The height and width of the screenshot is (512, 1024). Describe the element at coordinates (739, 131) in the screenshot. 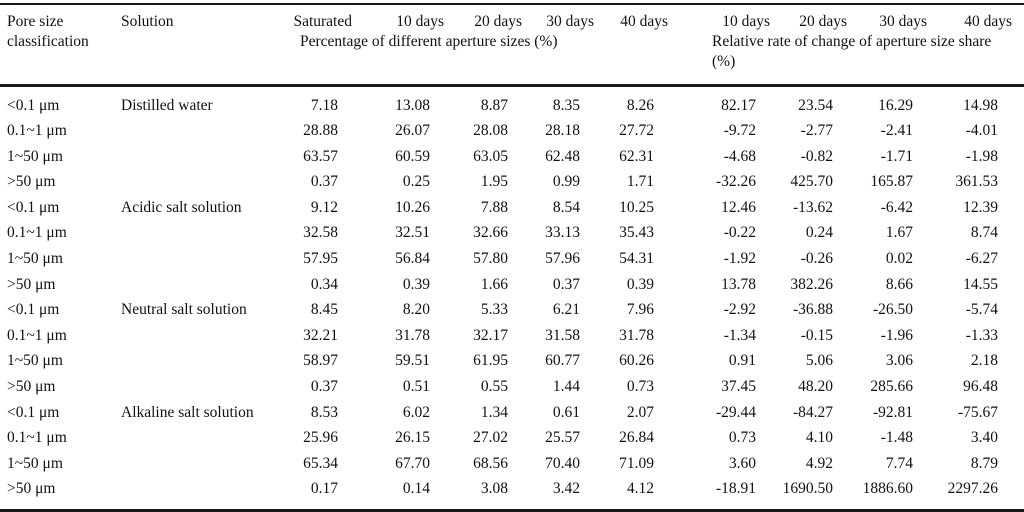

I see `value-cell: -9.72` at that location.